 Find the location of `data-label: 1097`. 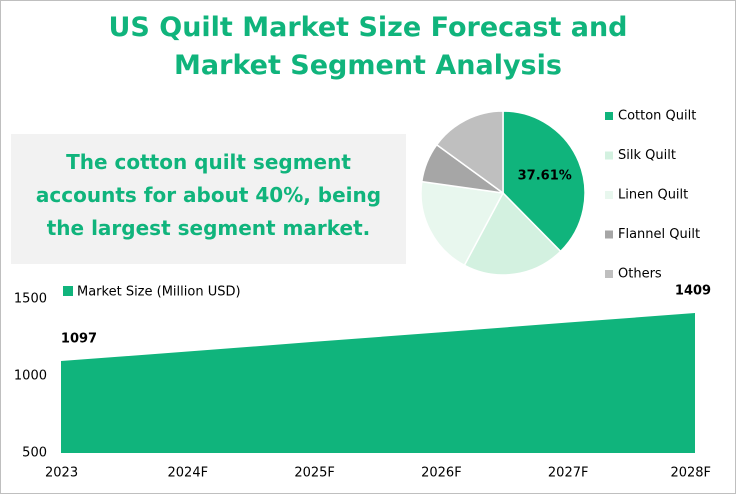

data-label: 1097 is located at coordinates (79, 339).